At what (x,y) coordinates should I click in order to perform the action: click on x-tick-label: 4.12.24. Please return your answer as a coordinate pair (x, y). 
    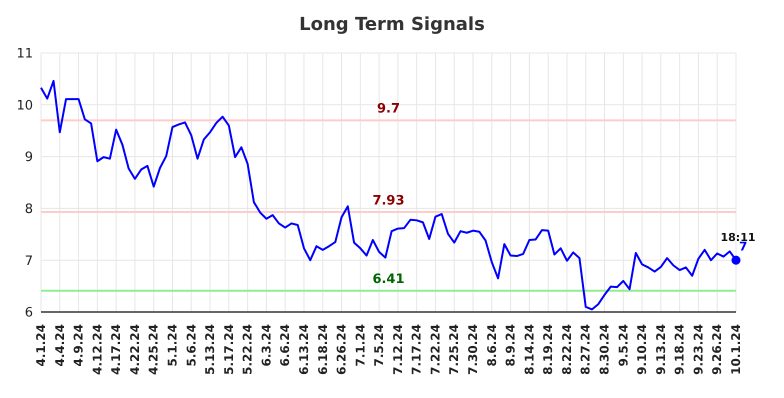
    Looking at the image, I should click on (97, 349).